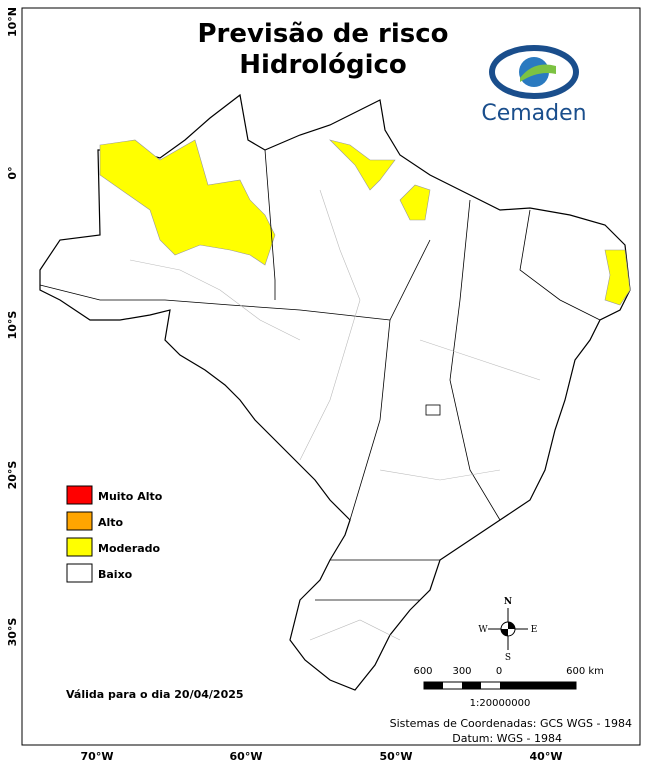  I want to click on logo-eye, so click(534, 72).